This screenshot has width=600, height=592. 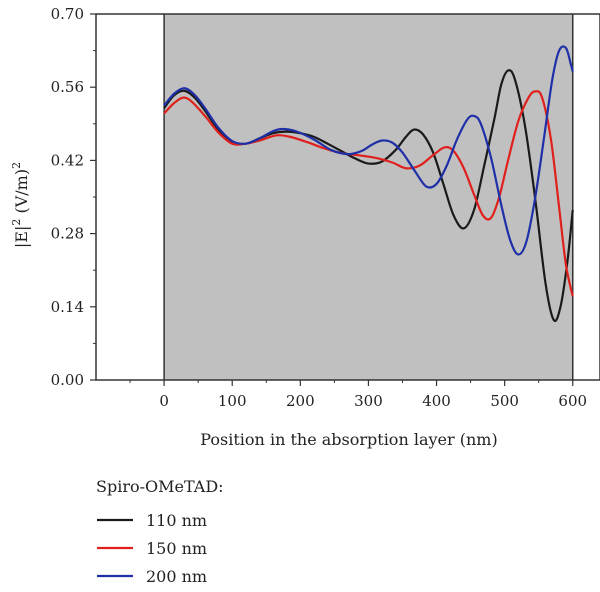 I want to click on y-tick-label: 0.28, so click(x=67, y=234).